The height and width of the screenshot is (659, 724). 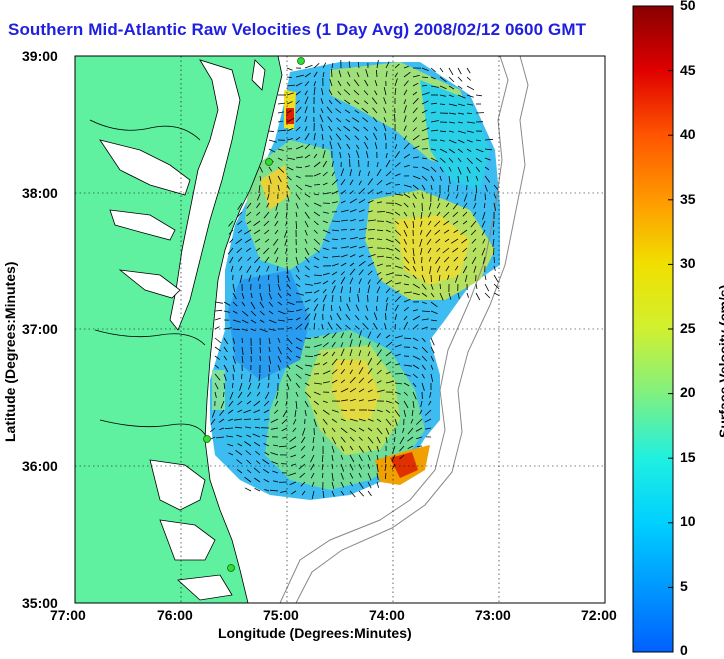 I want to click on colorbar-tick: 30, so click(x=688, y=263).